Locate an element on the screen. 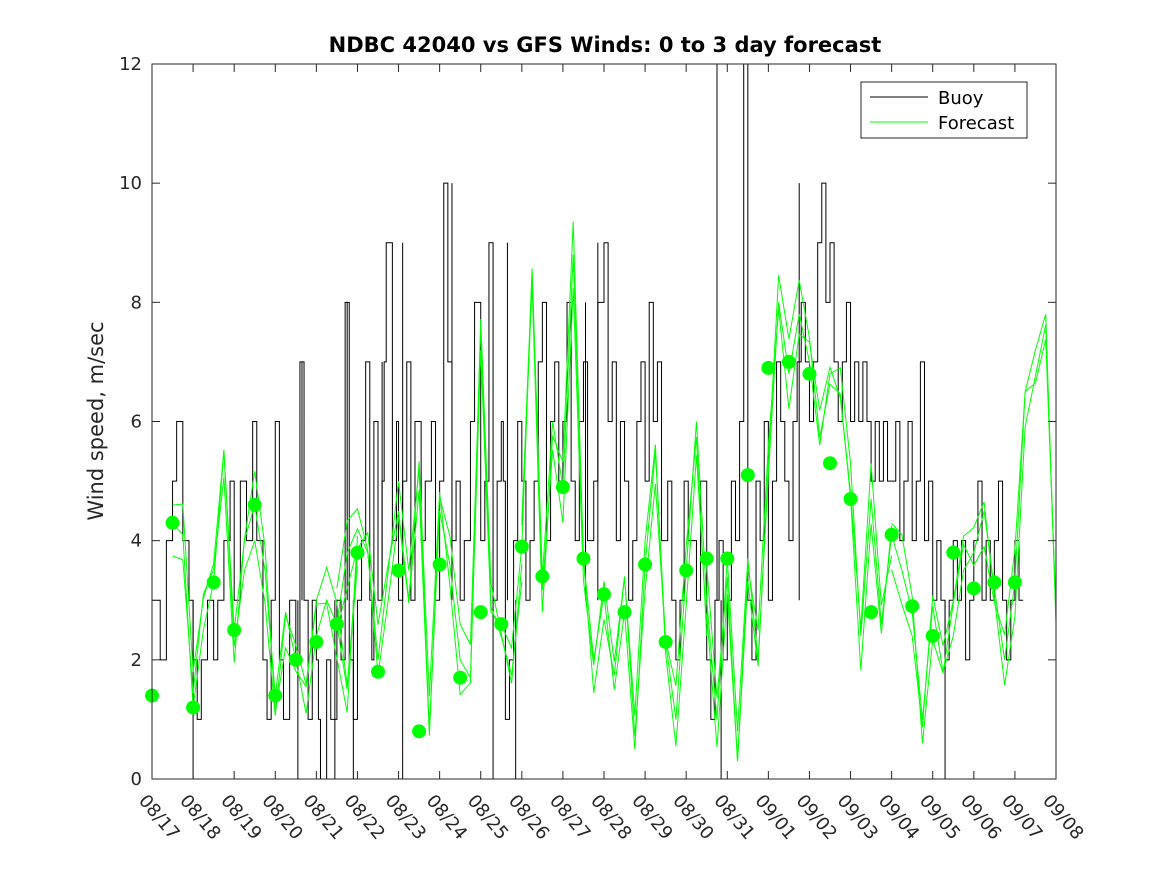  y-tick-label: 4 is located at coordinates (136, 541).